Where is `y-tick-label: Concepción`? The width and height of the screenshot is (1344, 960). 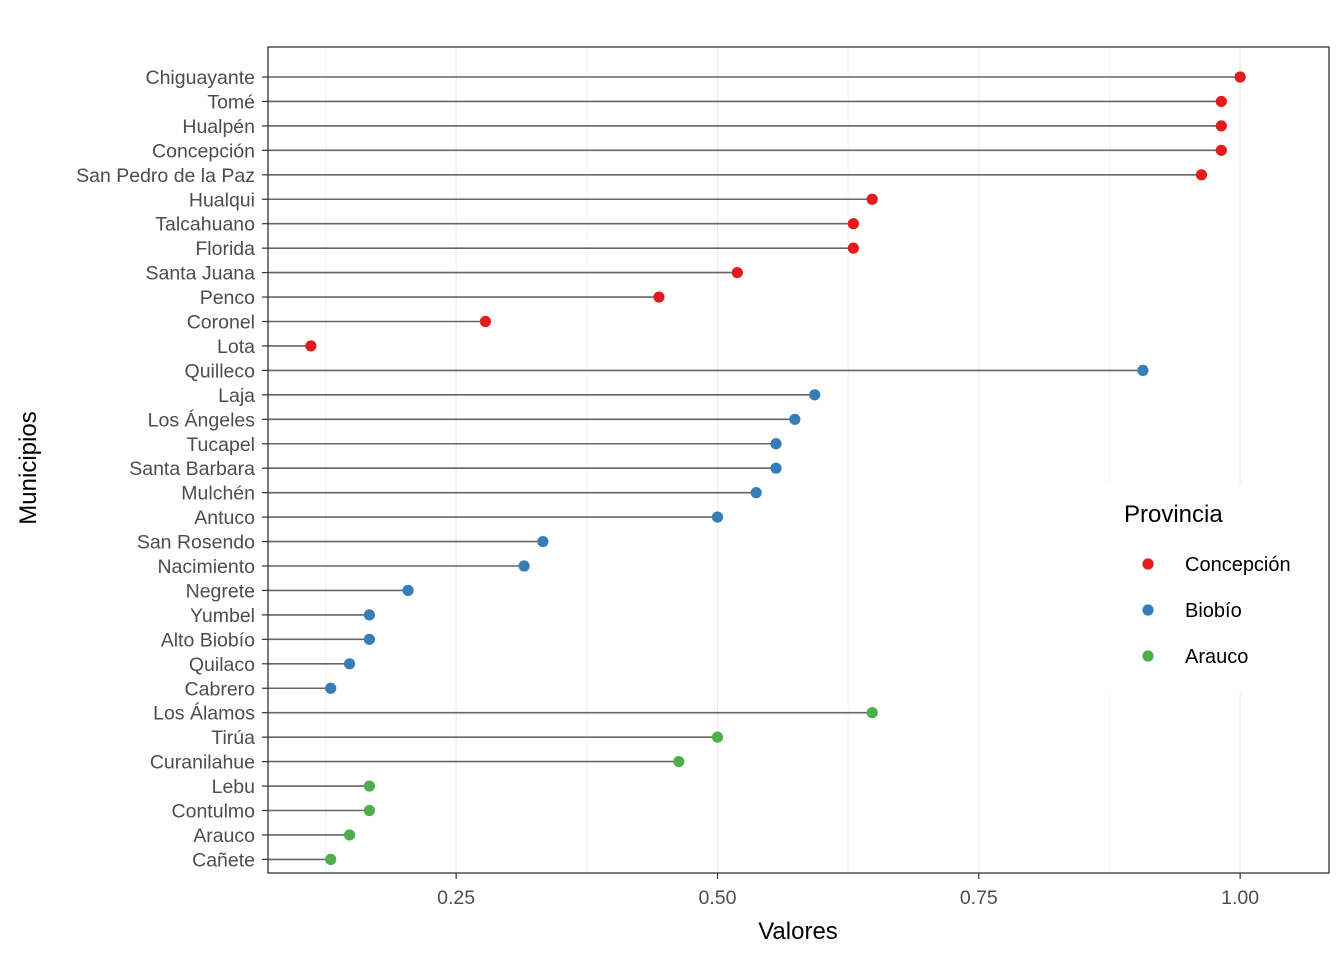 y-tick-label: Concepción is located at coordinates (203, 151).